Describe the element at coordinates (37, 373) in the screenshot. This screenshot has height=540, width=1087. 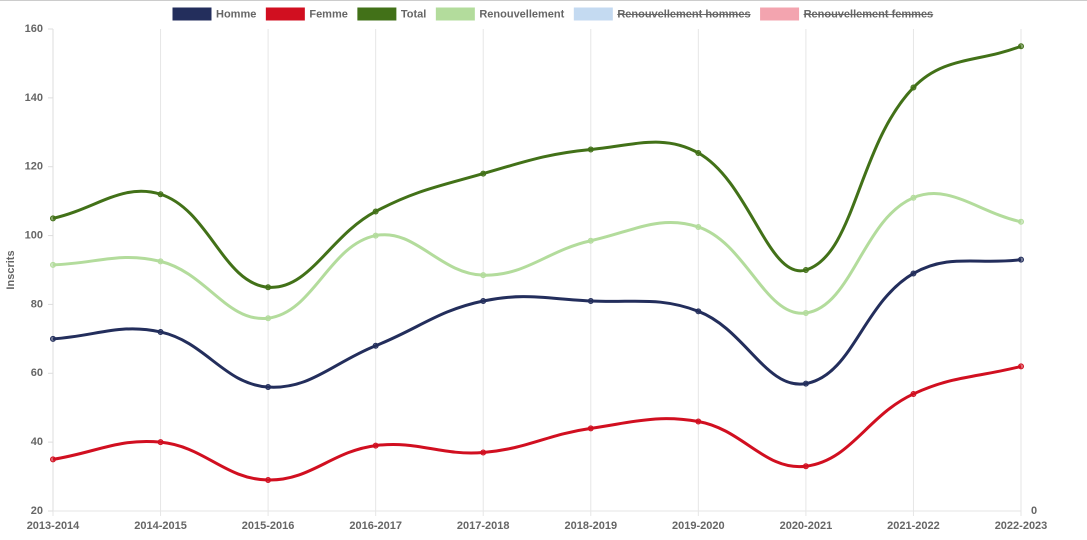
I see `y-tick-label: 60` at that location.